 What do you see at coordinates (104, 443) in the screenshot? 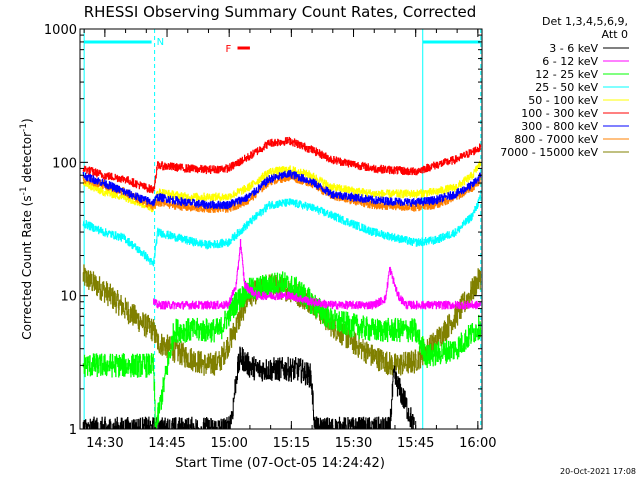
I see `x-tick-label: 14:30` at bounding box center [104, 443].